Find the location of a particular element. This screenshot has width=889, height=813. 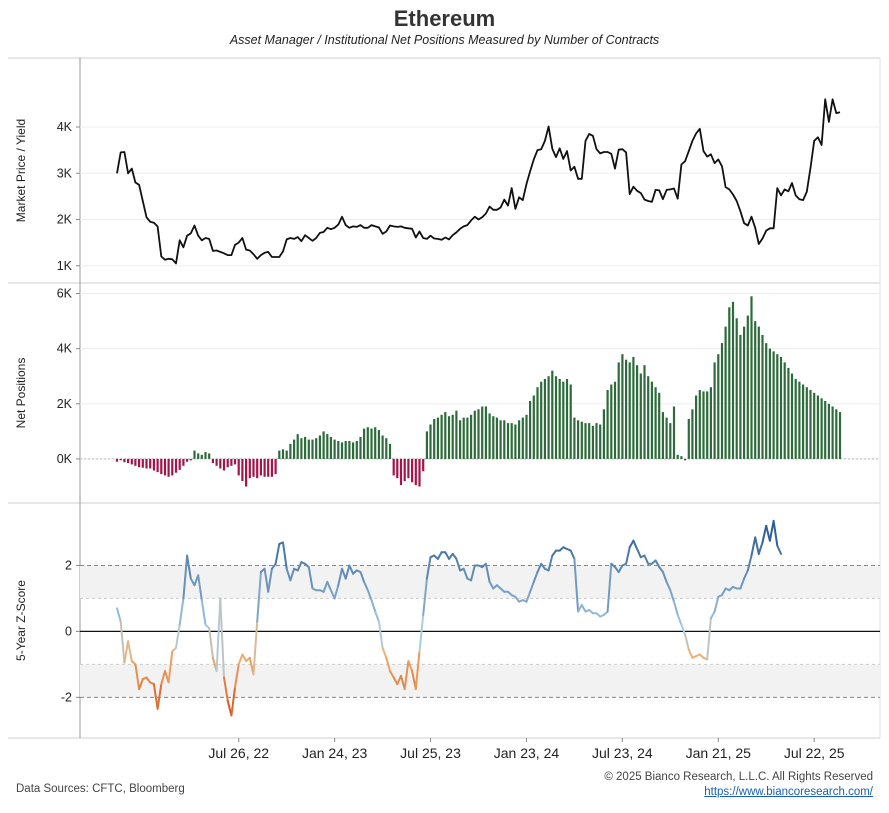

z-band is located at coordinates (480, 681).